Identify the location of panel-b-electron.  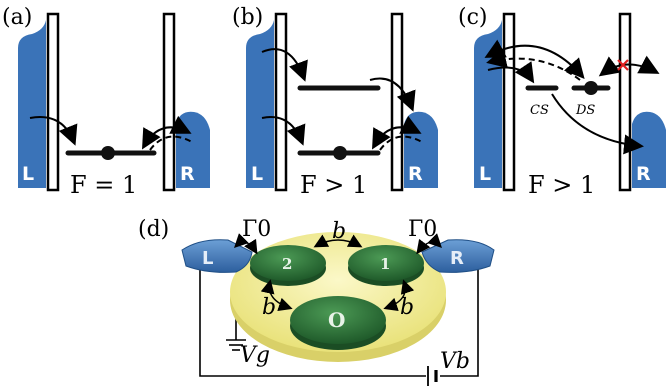
(340, 153).